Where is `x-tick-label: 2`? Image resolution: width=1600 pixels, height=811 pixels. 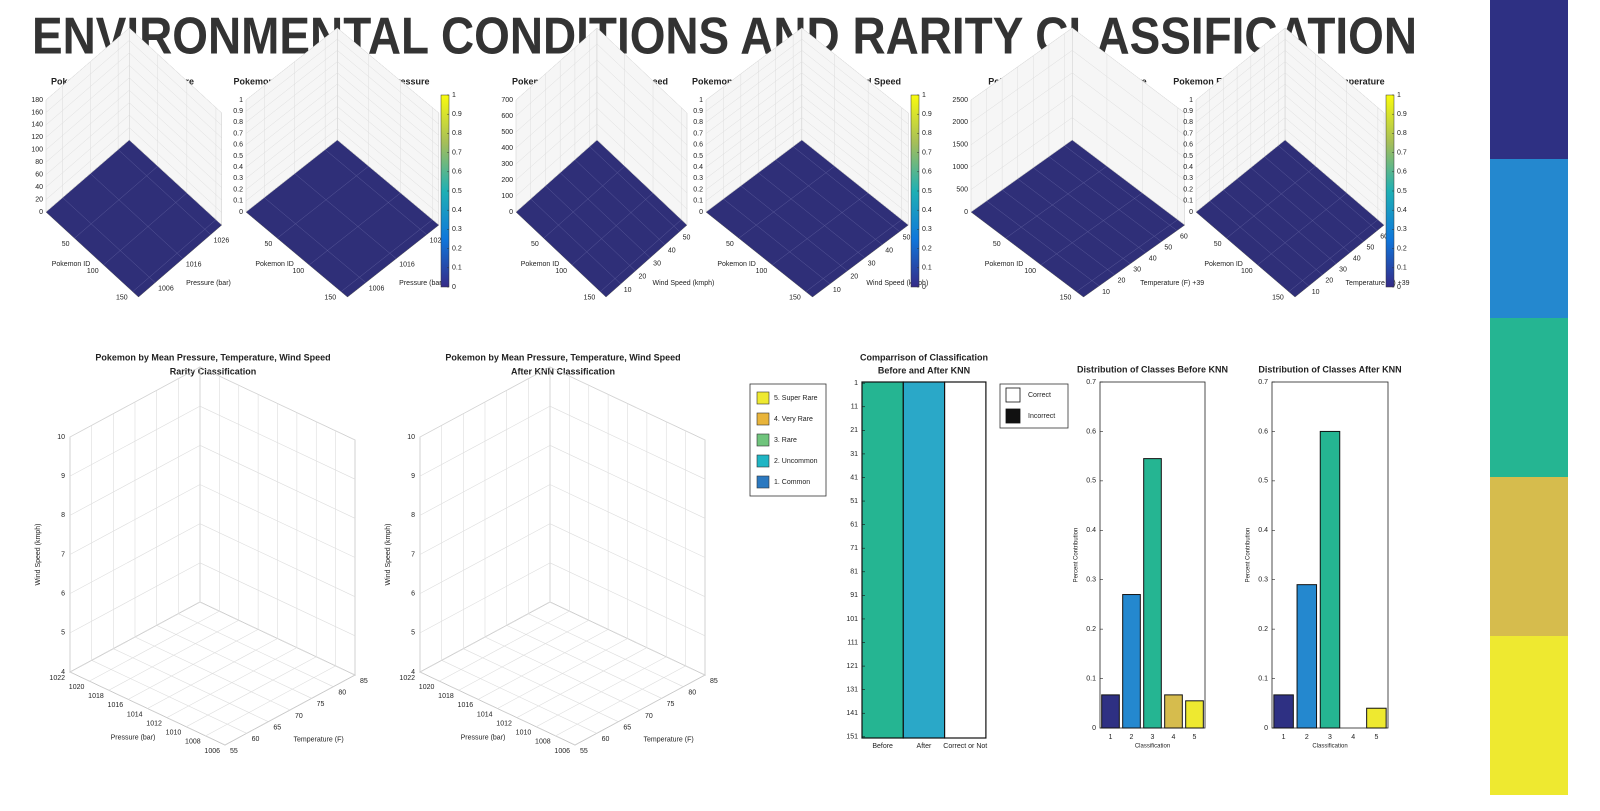
x-tick-label: 2 is located at coordinates (1307, 737).